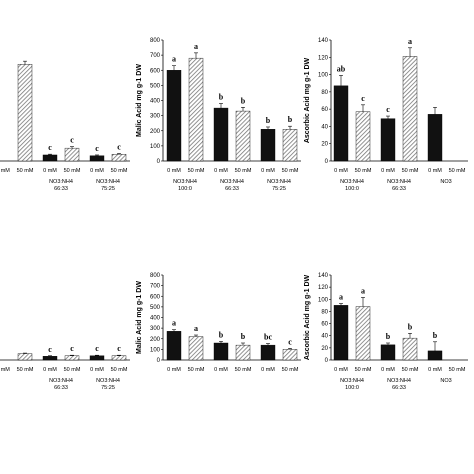 This screenshot has height=474, width=474. I want to click on significance-letter: bc, so click(268, 337).